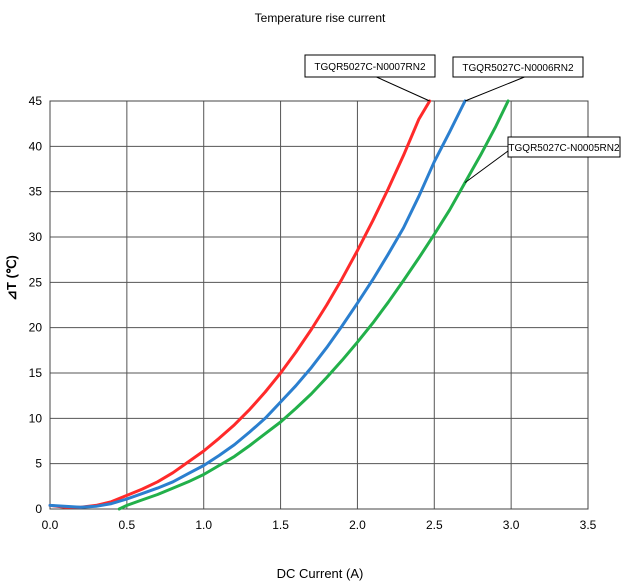 This screenshot has width=625, height=585. What do you see at coordinates (36, 101) in the screenshot?
I see `y-tick-label: 45` at bounding box center [36, 101].